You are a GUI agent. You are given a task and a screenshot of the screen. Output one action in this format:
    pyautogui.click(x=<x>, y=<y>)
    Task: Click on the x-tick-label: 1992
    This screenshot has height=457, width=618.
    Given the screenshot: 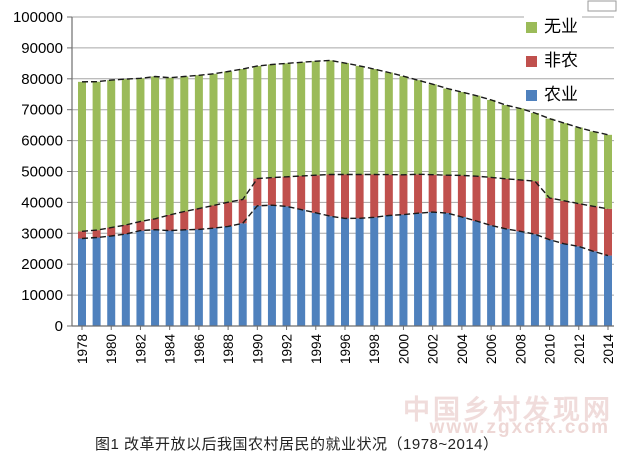 What is the action you would take?
    pyautogui.click(x=287, y=349)
    